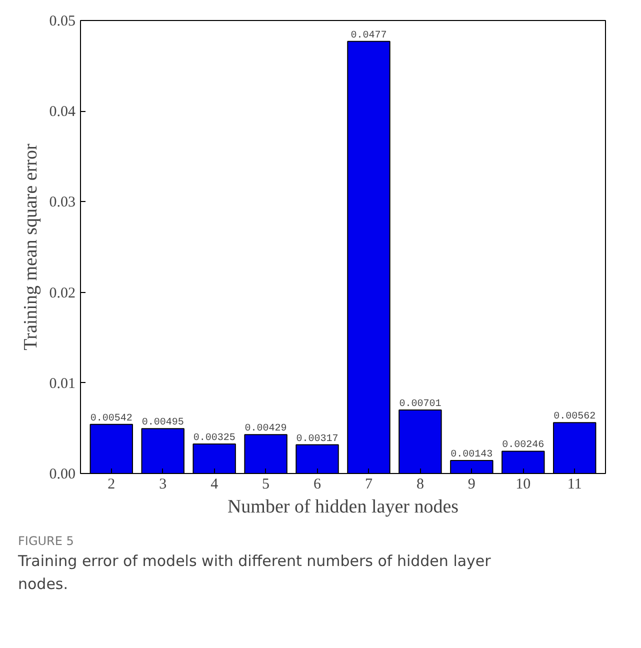  I want to click on text: Training error of models with different numbers of hidden layer nodes., so click(255, 573).